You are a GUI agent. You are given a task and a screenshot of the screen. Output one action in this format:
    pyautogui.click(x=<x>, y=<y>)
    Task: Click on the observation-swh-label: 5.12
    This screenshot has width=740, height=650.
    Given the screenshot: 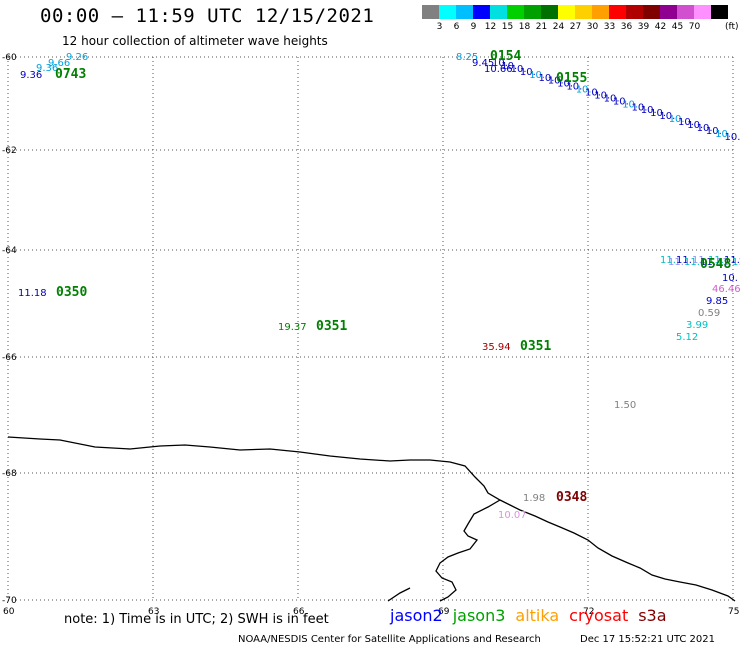 What is the action you would take?
    pyautogui.click(x=687, y=337)
    